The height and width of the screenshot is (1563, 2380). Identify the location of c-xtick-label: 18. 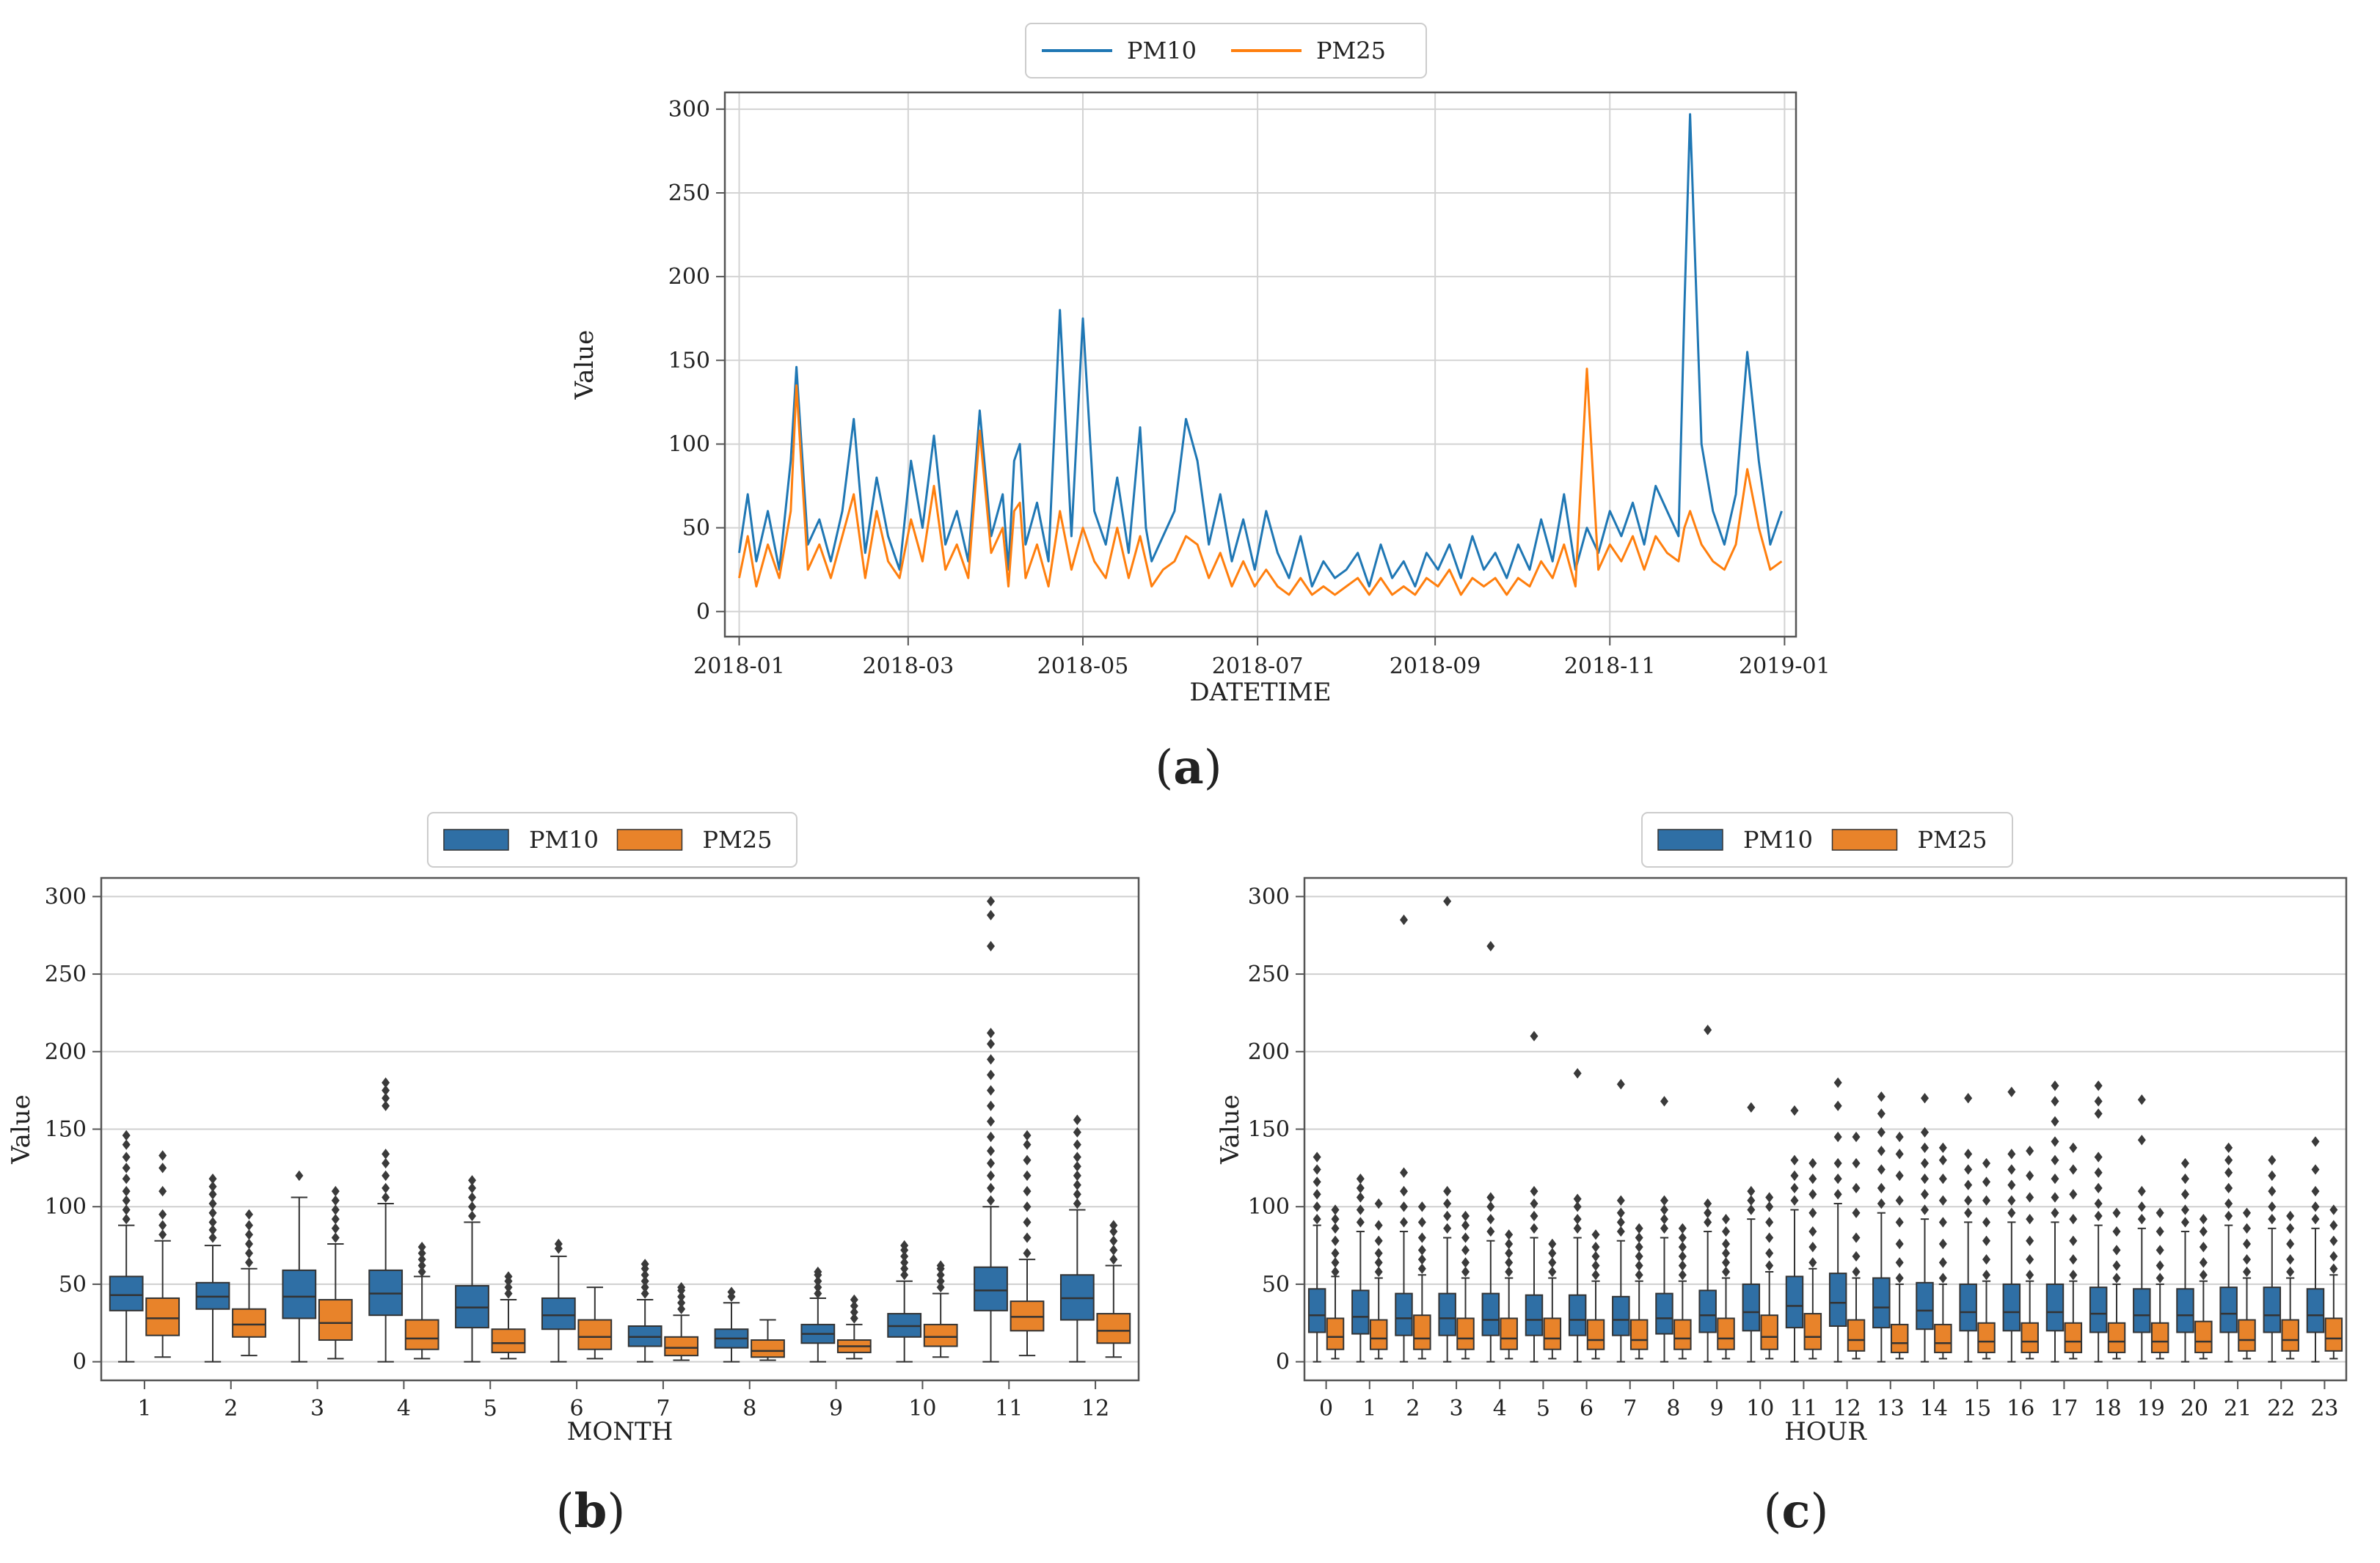
(2107, 1409).